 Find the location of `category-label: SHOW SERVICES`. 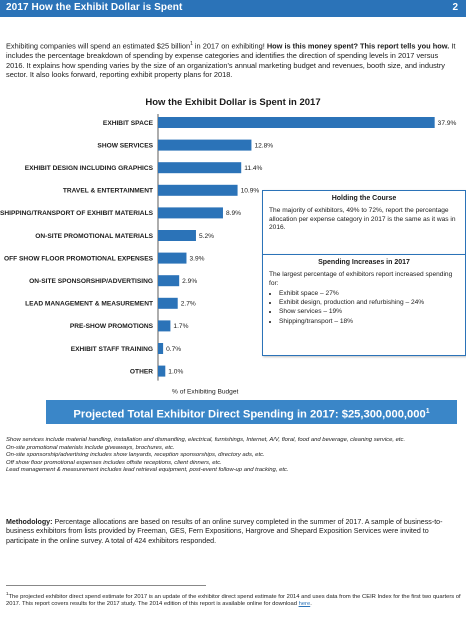

category-label: SHOW SERVICES is located at coordinates (125, 145).